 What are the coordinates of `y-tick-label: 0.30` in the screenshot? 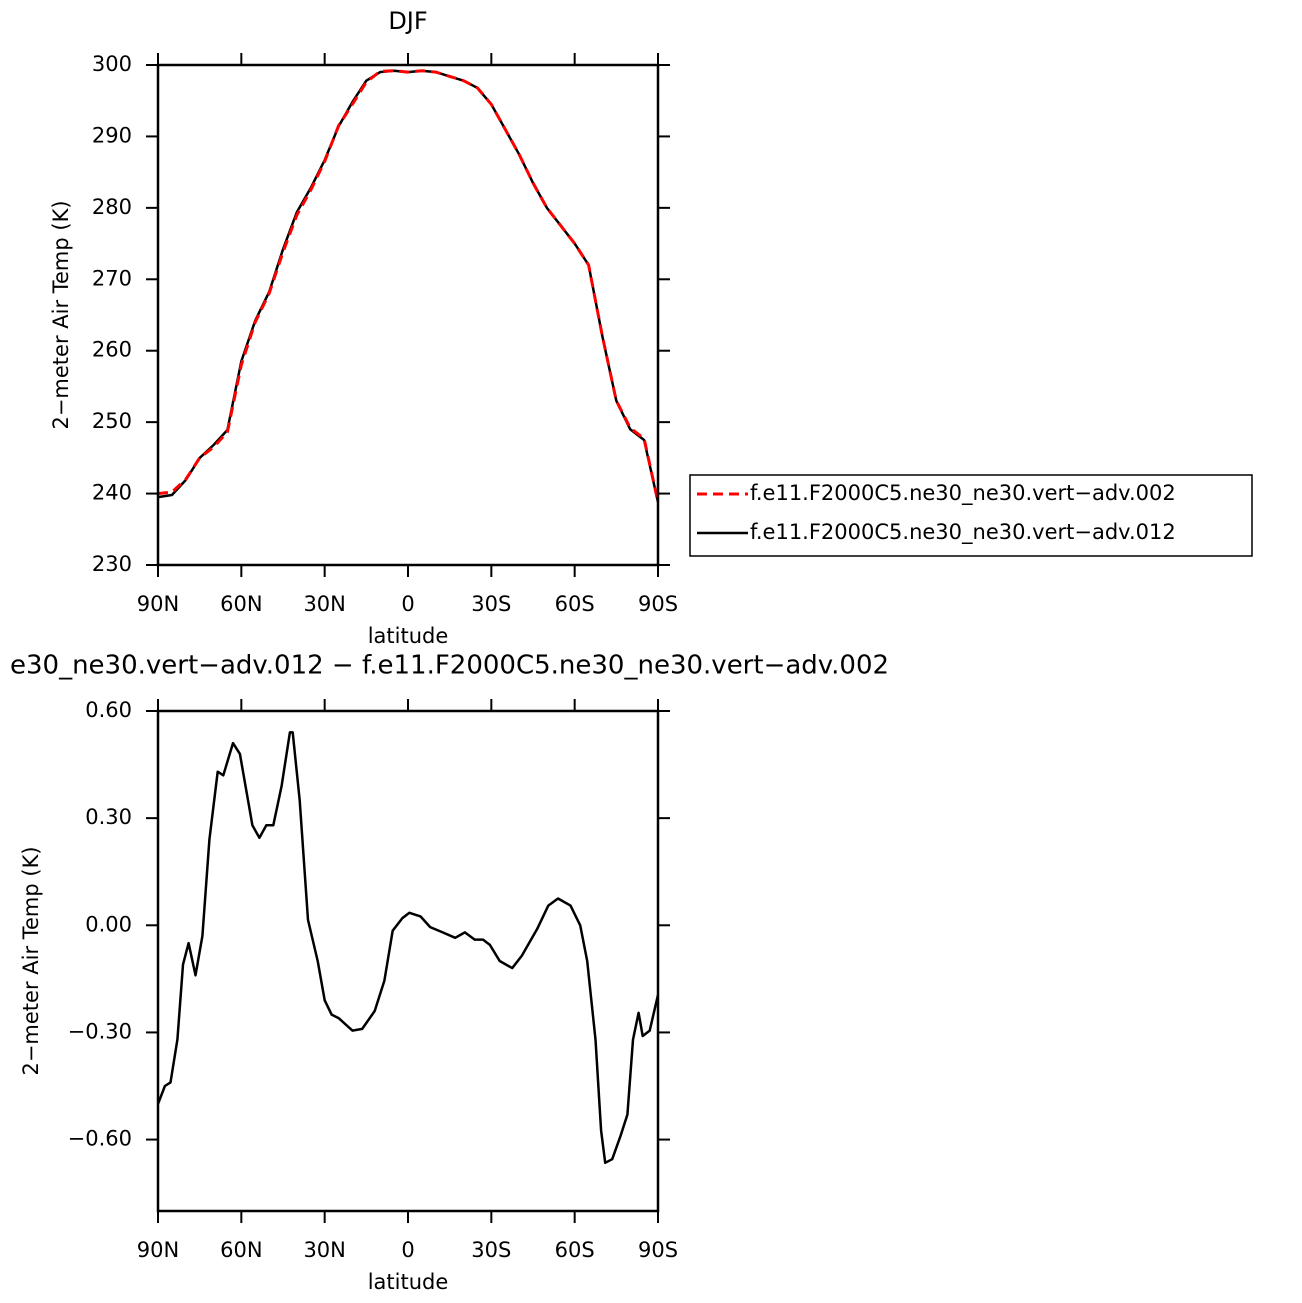 It's located at (108, 817).